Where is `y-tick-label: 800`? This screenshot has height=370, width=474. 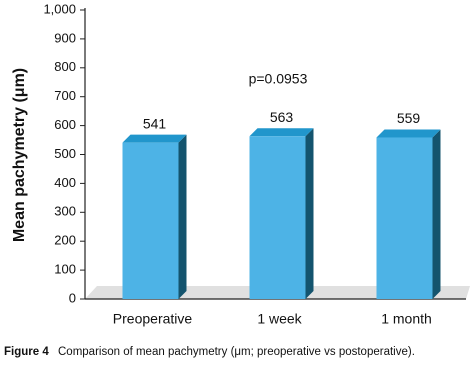
y-tick-label: 800 is located at coordinates (65, 66).